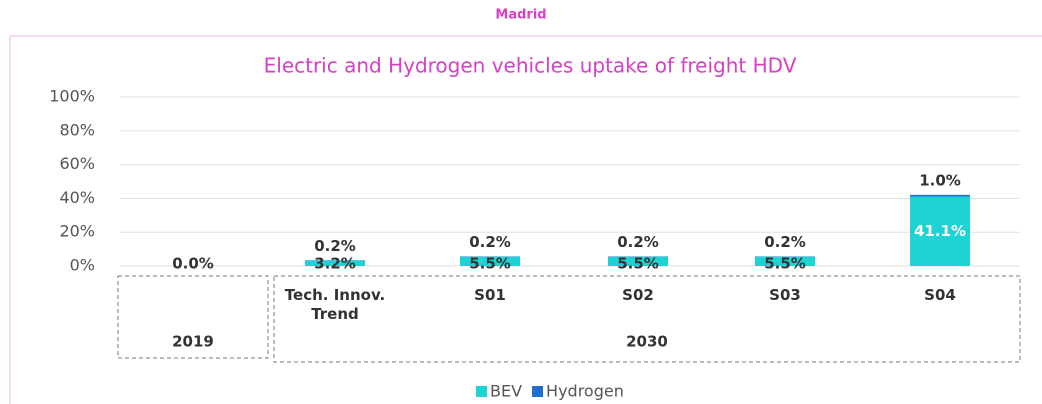  I want to click on x-tick-label: Tech. Innov. Trend, so click(335, 304).